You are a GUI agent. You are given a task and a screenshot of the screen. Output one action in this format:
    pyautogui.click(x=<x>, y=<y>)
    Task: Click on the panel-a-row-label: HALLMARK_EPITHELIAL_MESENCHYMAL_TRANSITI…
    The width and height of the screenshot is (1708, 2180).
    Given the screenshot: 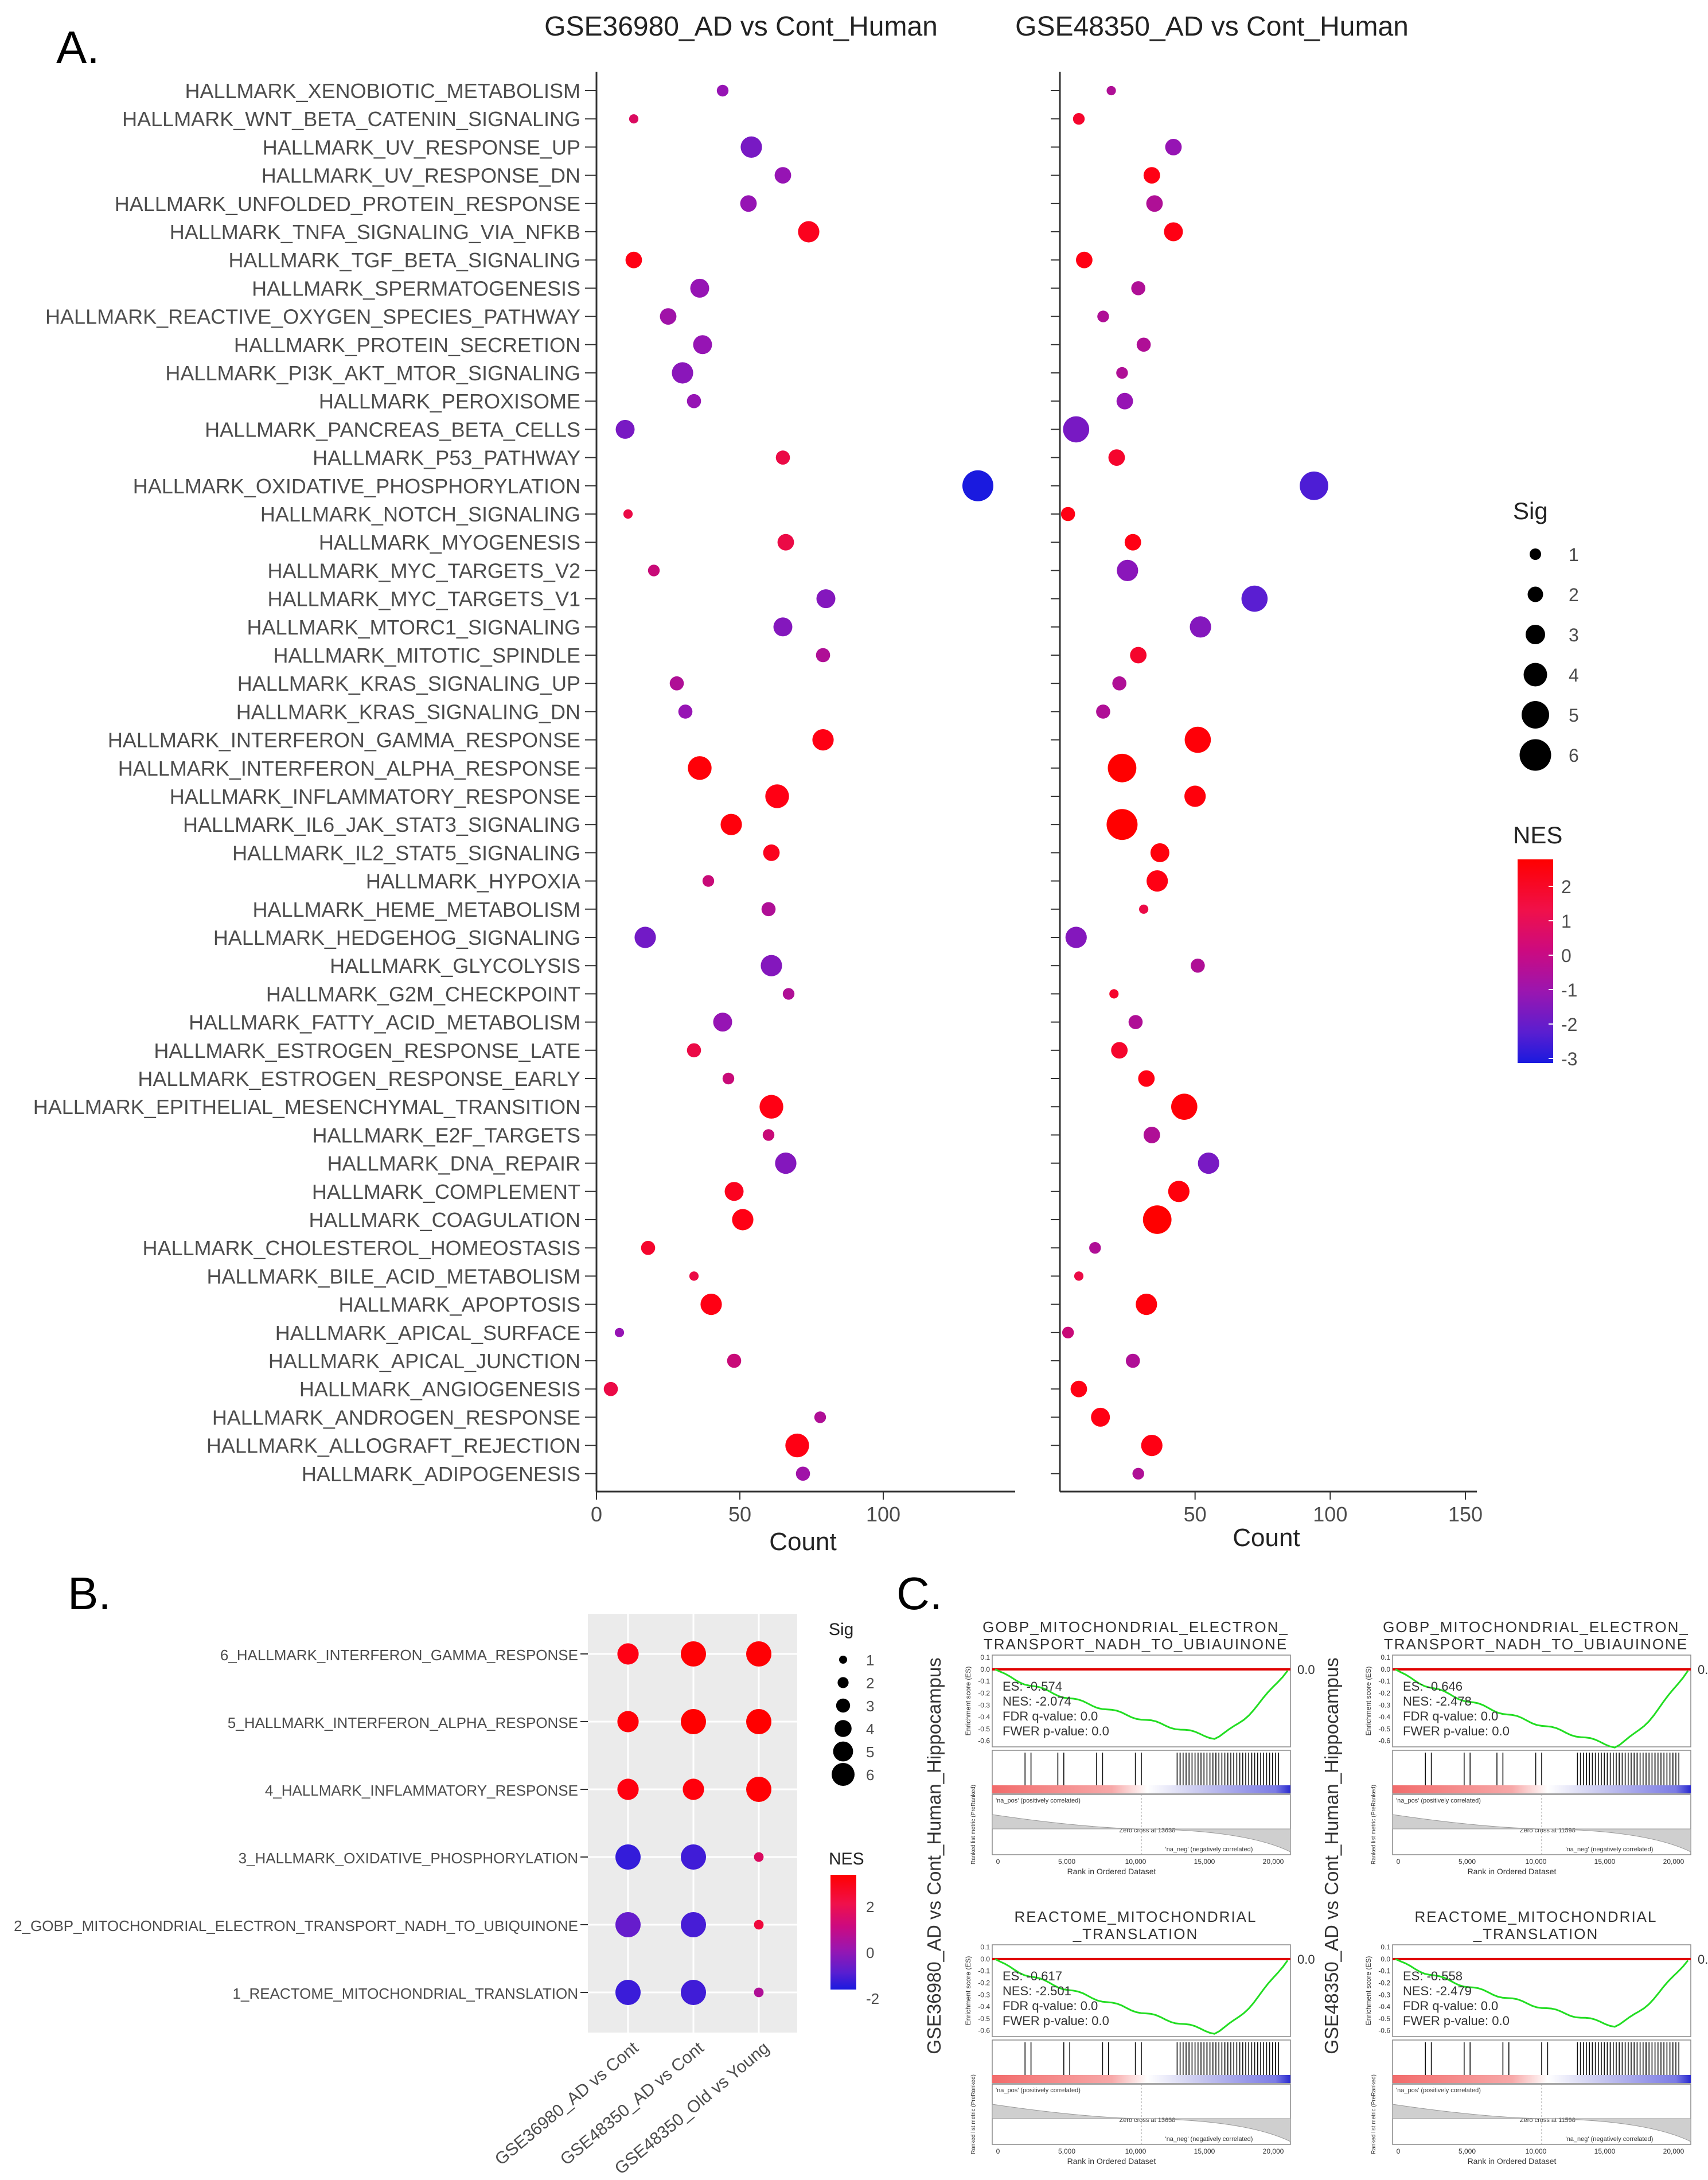 What is the action you would take?
    pyautogui.click(x=306, y=1107)
    